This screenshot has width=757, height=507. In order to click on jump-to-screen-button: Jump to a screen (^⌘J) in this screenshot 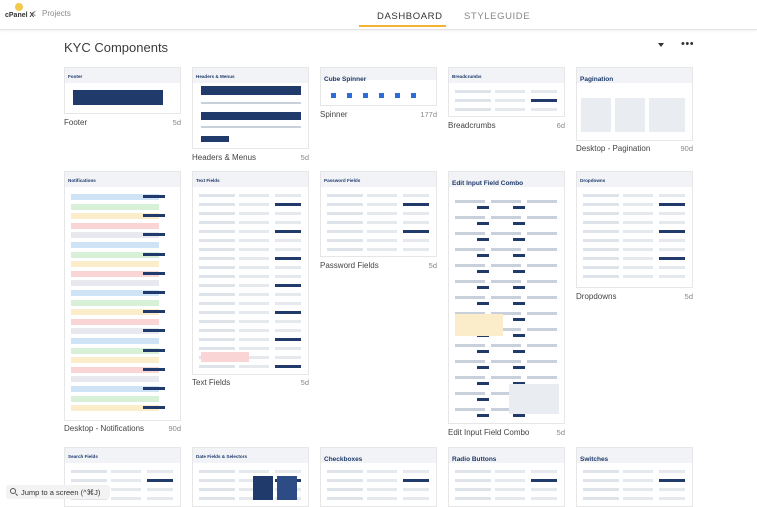, I will do `click(58, 492)`.